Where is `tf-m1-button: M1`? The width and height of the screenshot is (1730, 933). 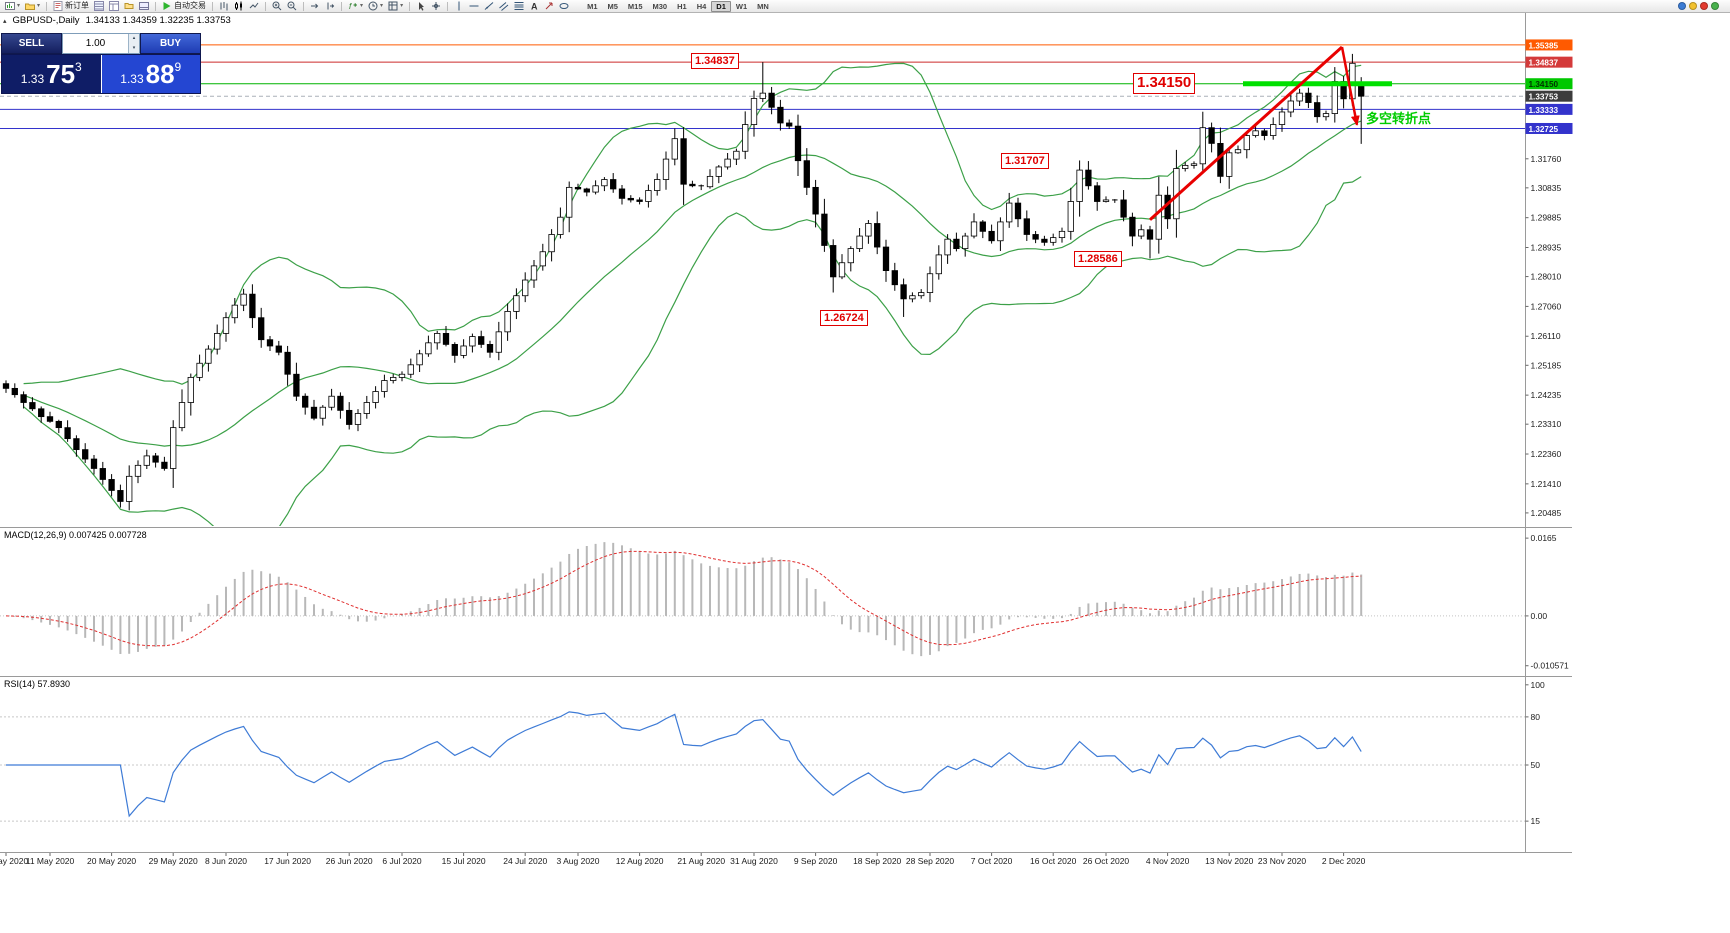 tf-m1-button: M1 is located at coordinates (592, 6).